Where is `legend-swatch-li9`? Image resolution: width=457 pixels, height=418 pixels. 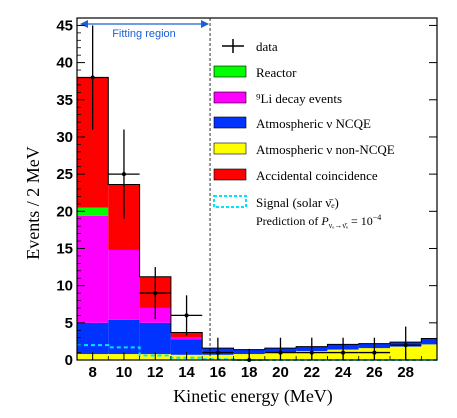 legend-swatch-li9 is located at coordinates (230, 97).